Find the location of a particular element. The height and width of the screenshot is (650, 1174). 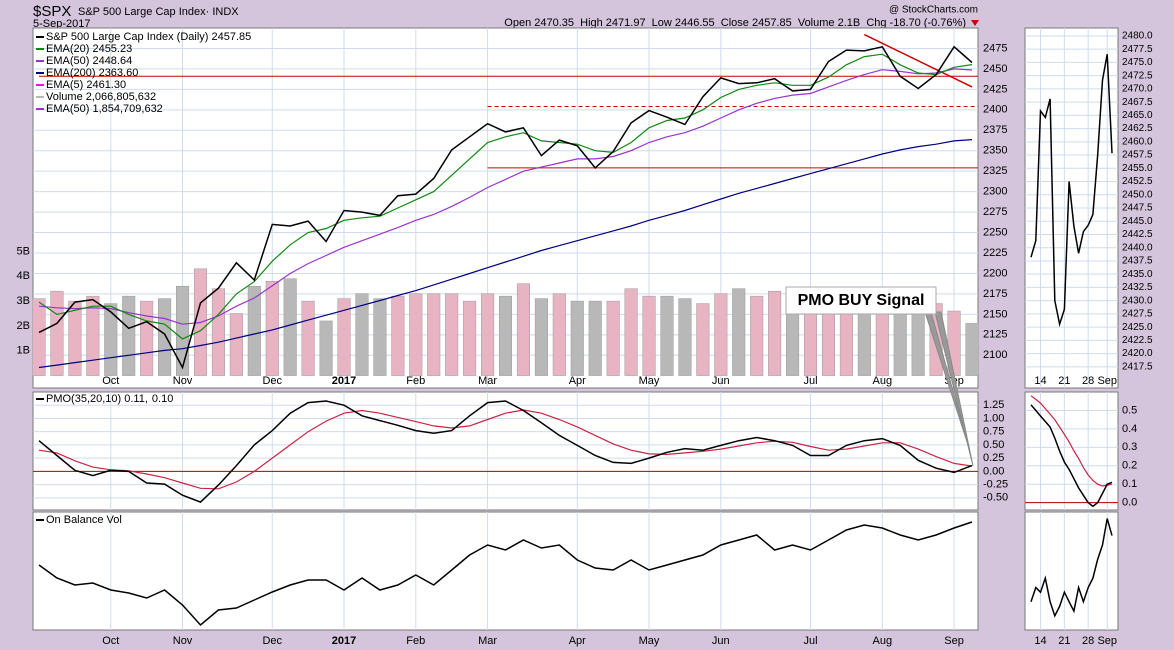

y-tick-label: 2430.0 is located at coordinates (1137, 300).